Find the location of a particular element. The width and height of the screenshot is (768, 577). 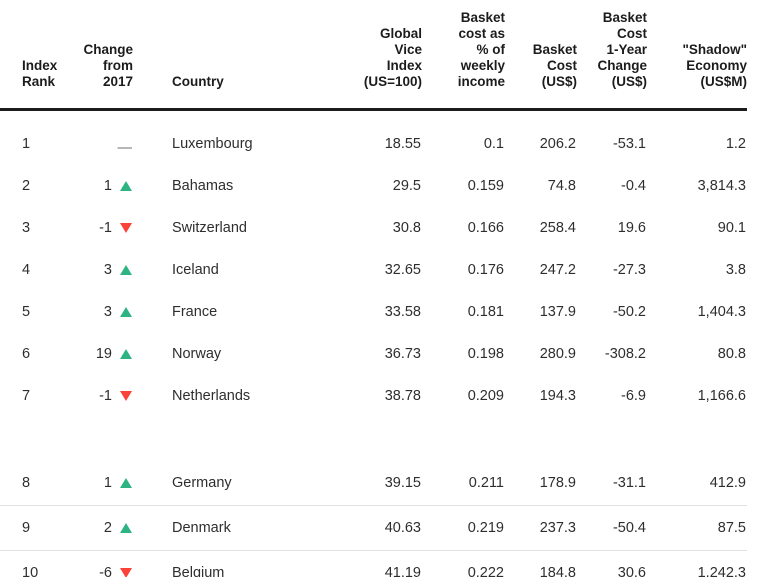

table-row-iceland: 4 3 Iceland 32.65 0.176 247.2 -27.3 3.8 is located at coordinates (373, 270).